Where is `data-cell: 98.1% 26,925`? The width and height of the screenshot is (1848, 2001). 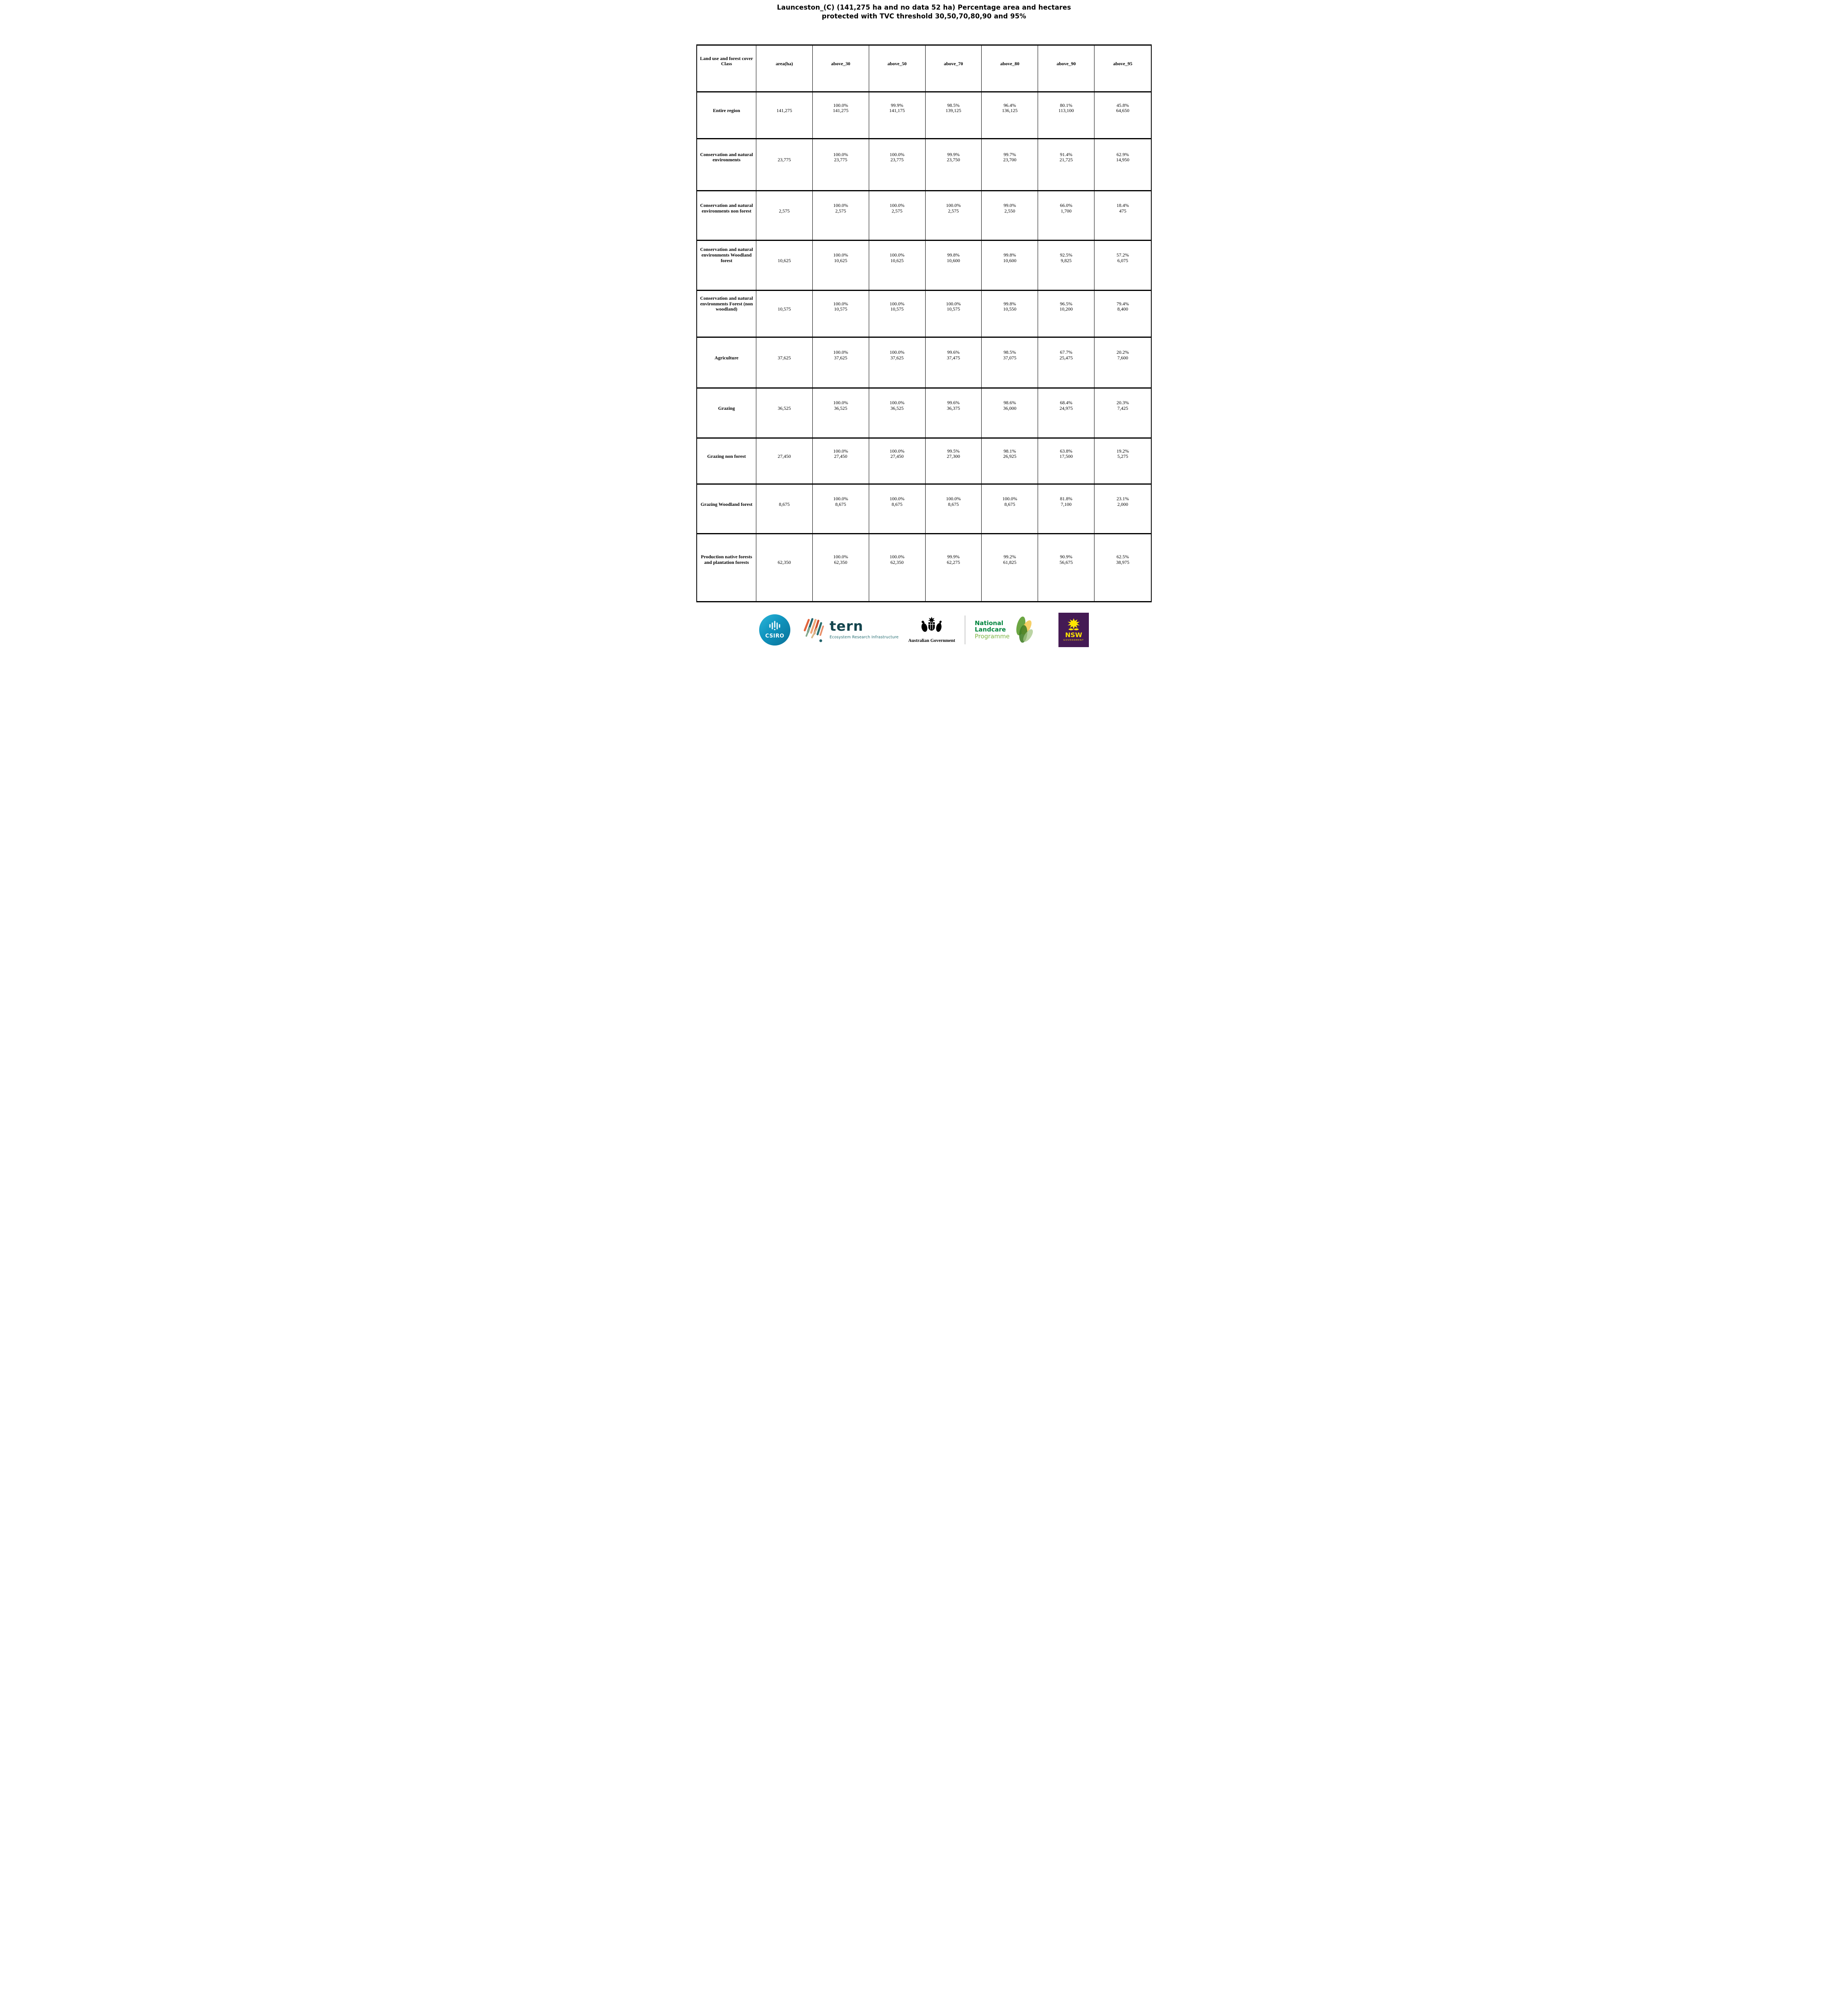
data-cell: 98.1% 26,925 is located at coordinates (1010, 460).